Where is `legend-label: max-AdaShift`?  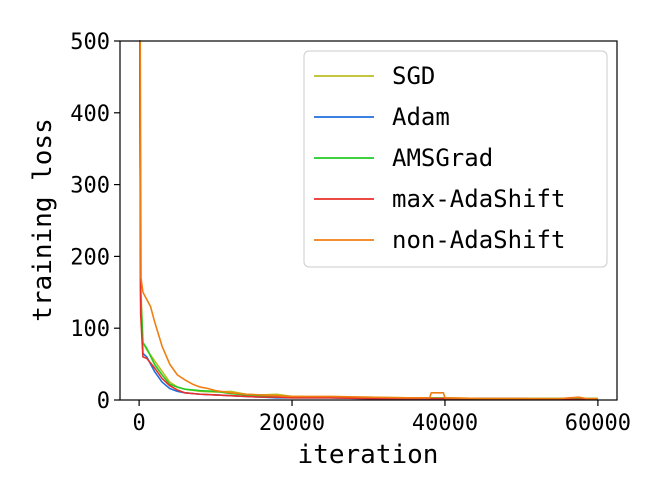
legend-label: max-AdaShift is located at coordinates (478, 199).